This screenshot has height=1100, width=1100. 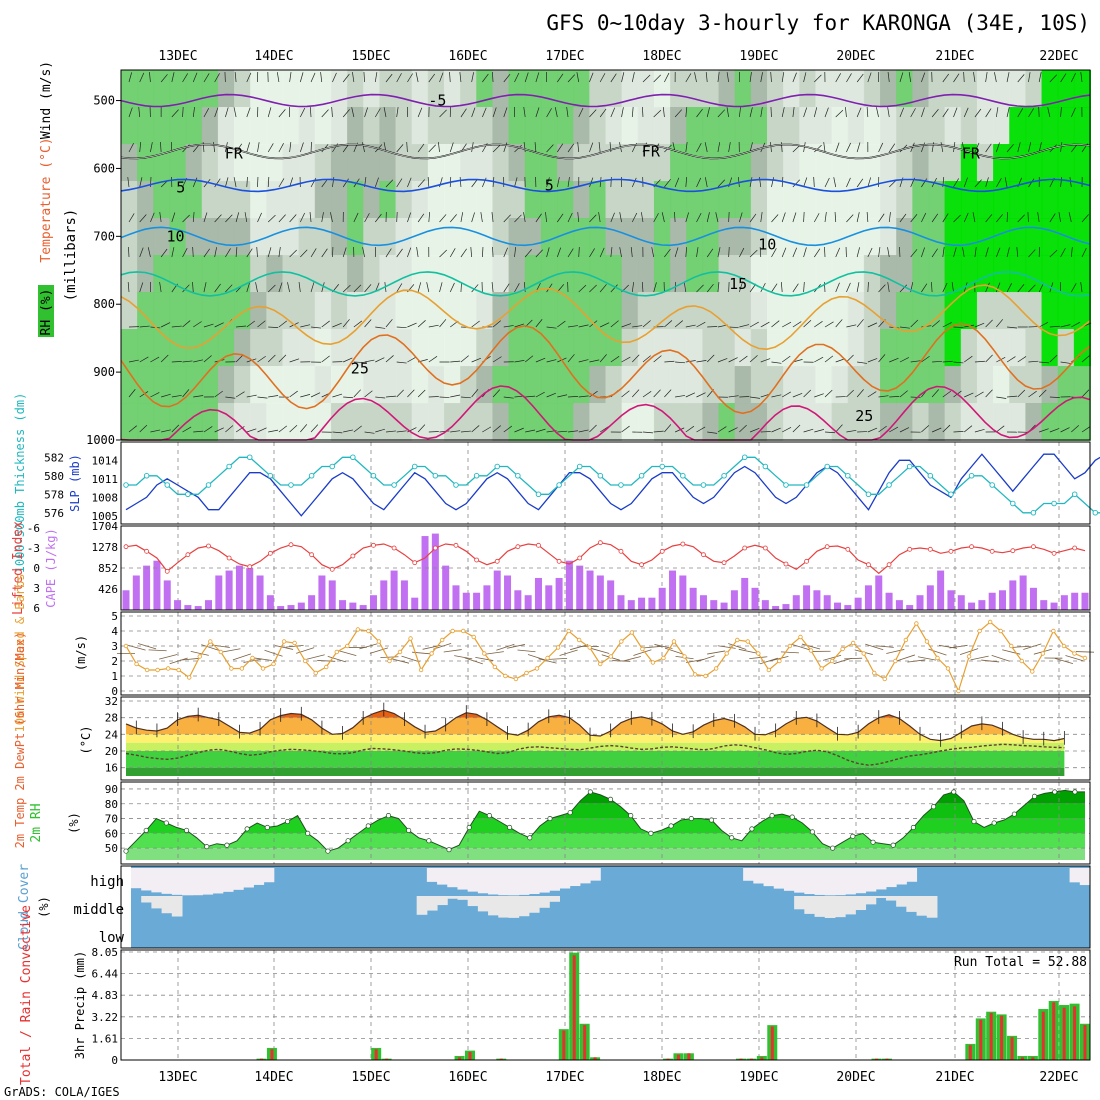 I want to click on precip-unit-label: 3hr Precip (mm), so click(x=80, y=1005).